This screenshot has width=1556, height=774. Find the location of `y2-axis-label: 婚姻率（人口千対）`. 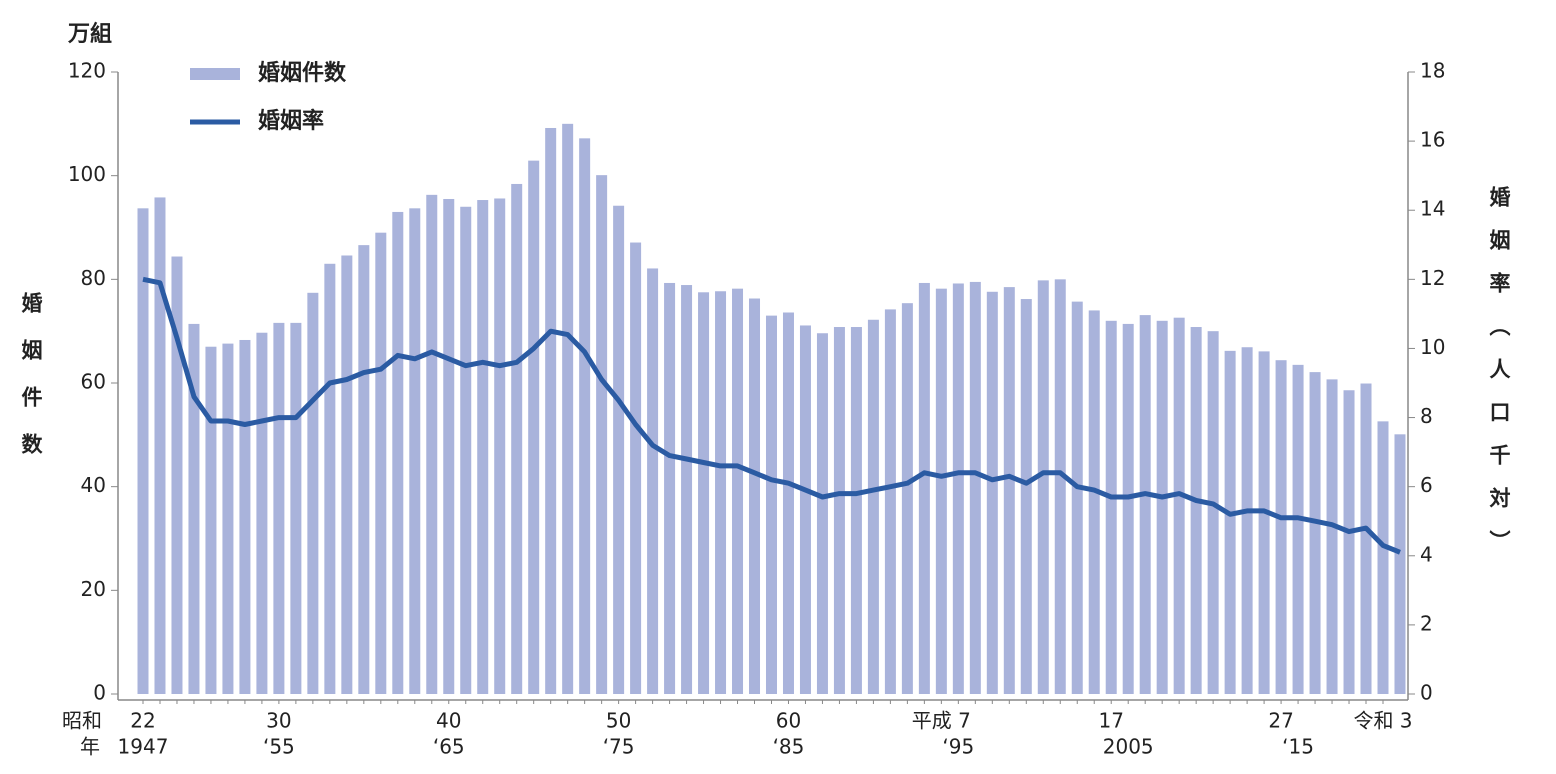

y2-axis-label: 婚姻率（人口千対） is located at coordinates (1499, 379).